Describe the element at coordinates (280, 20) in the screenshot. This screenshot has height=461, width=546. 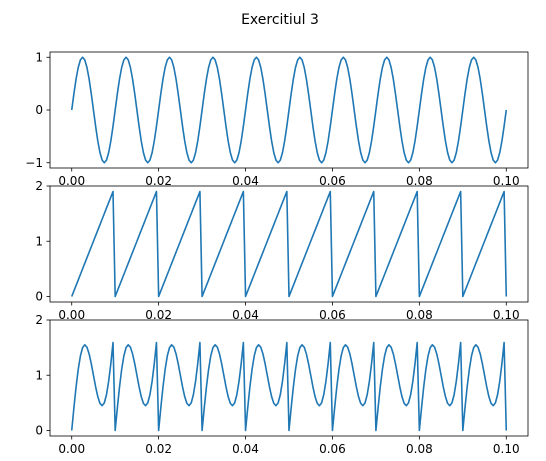
I see `figure-title: Exercitiul 3` at that location.